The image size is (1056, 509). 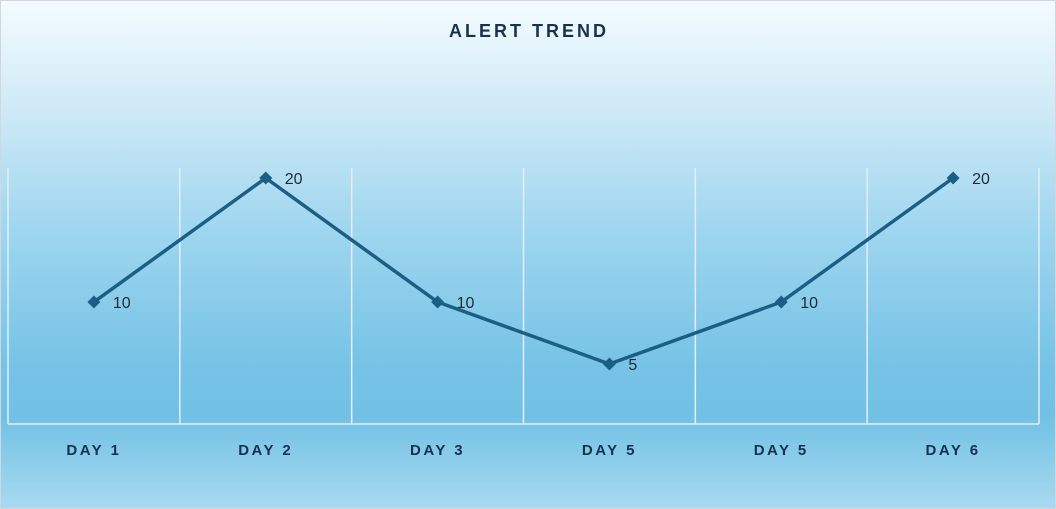 What do you see at coordinates (953, 450) in the screenshot?
I see `x-tick-label: DAY 6` at bounding box center [953, 450].